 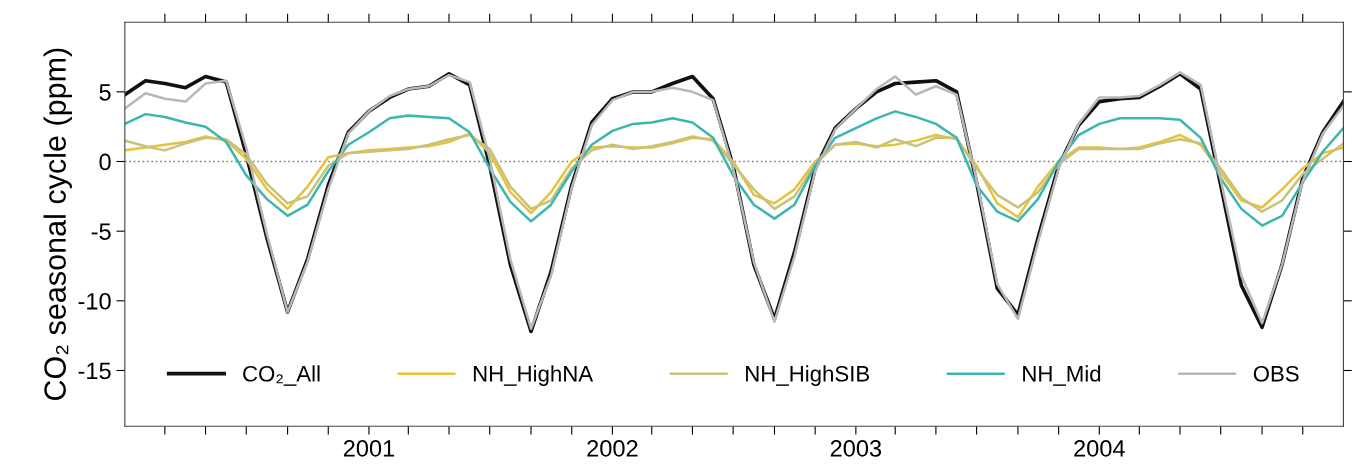 I want to click on x-tick-label: 2002, so click(x=612, y=448).